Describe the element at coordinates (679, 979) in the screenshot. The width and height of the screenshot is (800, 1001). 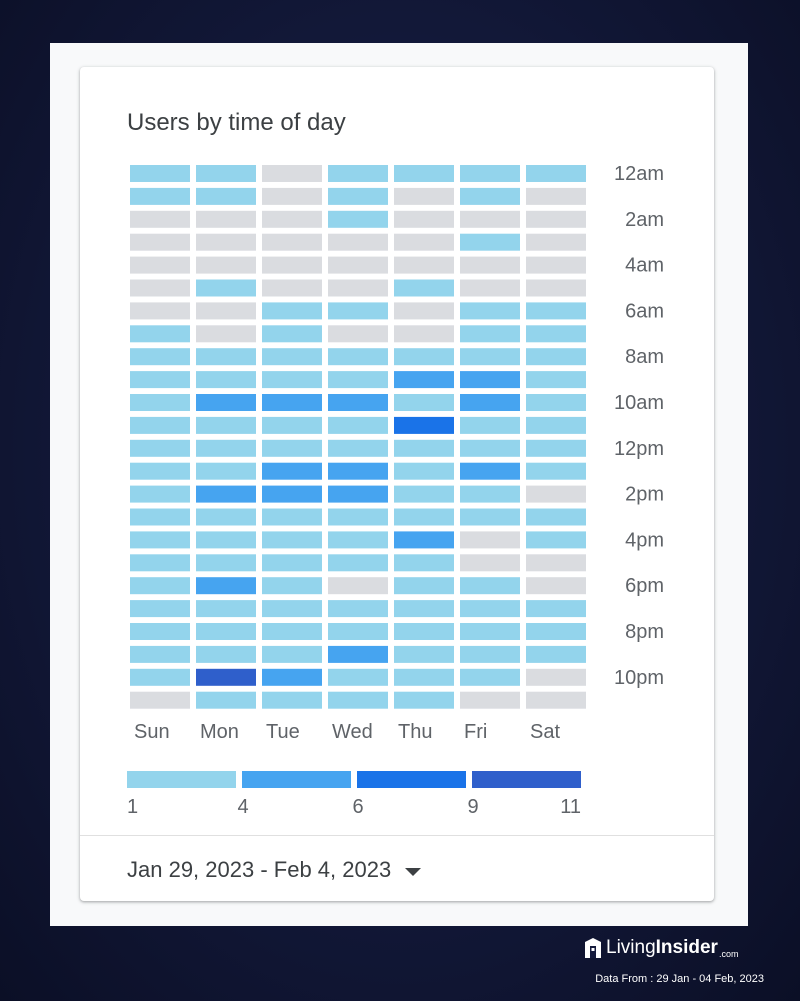
I see `data-from-note: Data From : 29 Jan - 04 Feb, 2023` at that location.